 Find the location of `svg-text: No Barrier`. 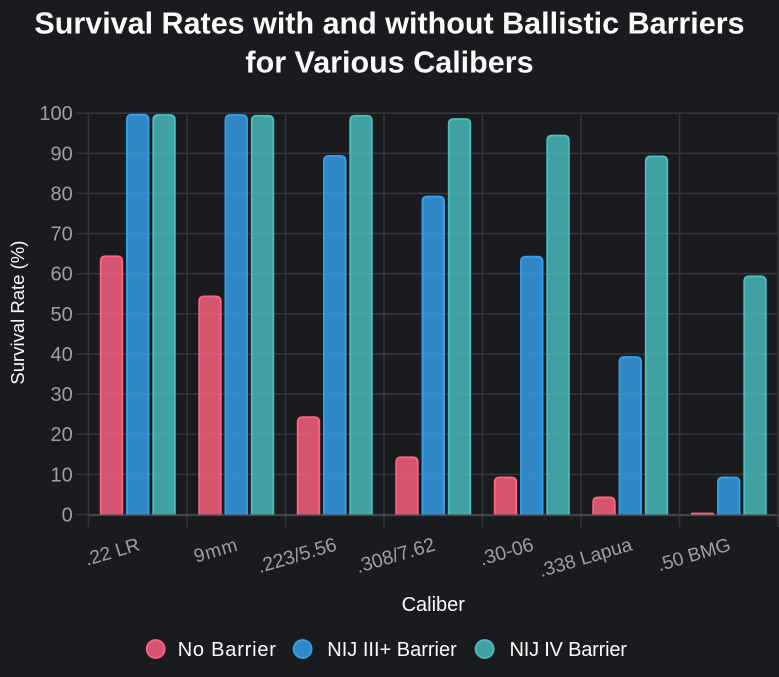

svg-text: No Barrier is located at coordinates (227, 650).